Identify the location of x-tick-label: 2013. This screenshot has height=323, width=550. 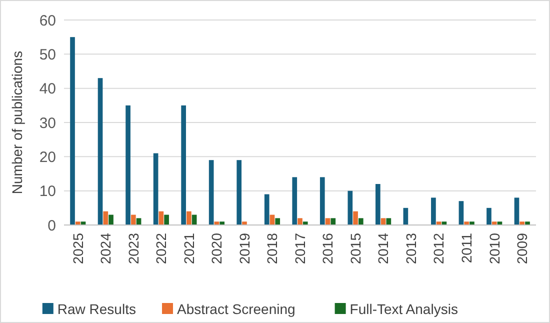
(410, 248).